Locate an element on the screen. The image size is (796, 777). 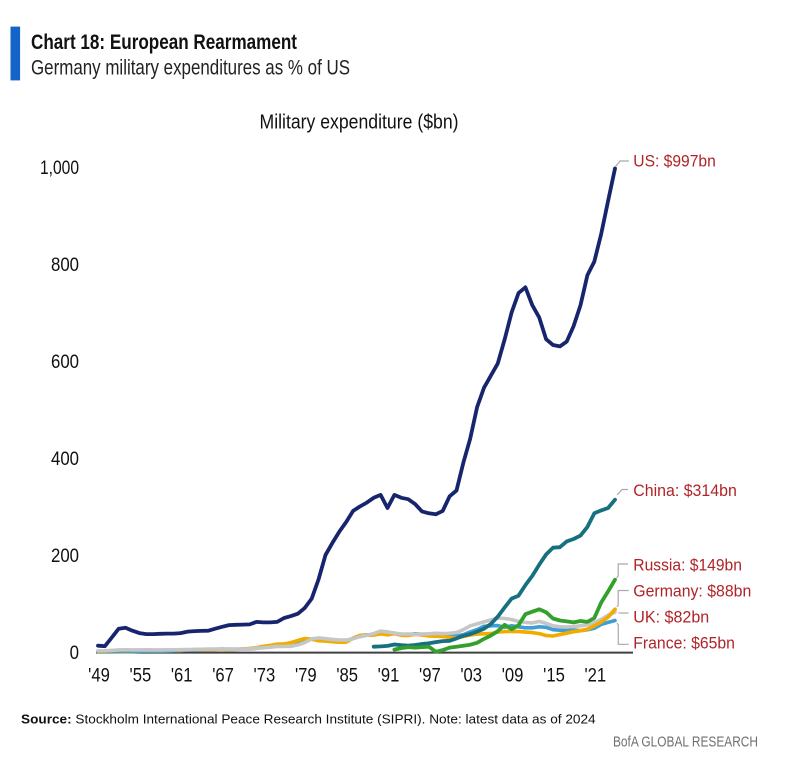
svg-text: '85 is located at coordinates (347, 676).